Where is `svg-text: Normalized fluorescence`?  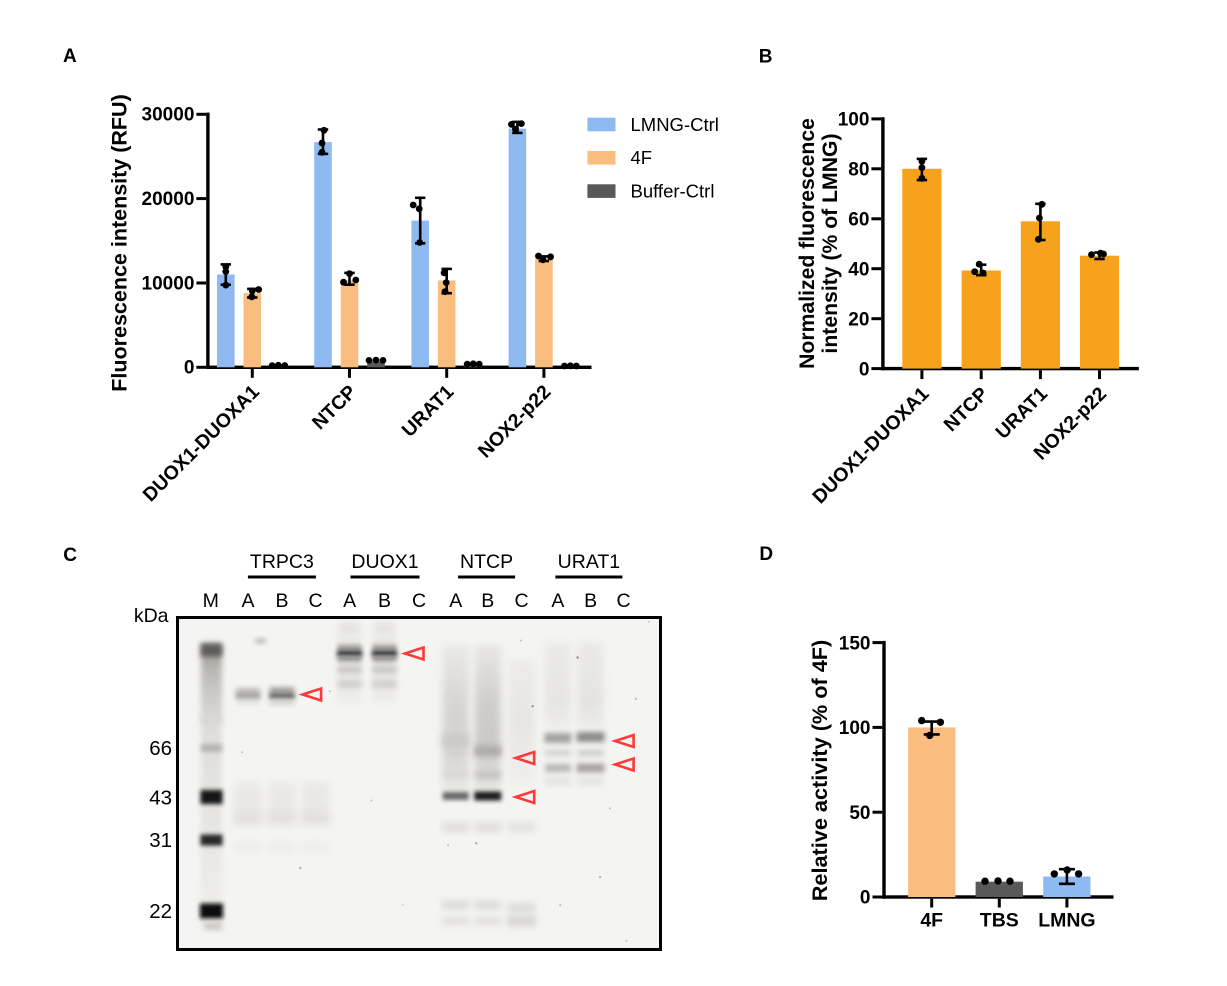
svg-text: Normalized fluorescence is located at coordinates (807, 243).